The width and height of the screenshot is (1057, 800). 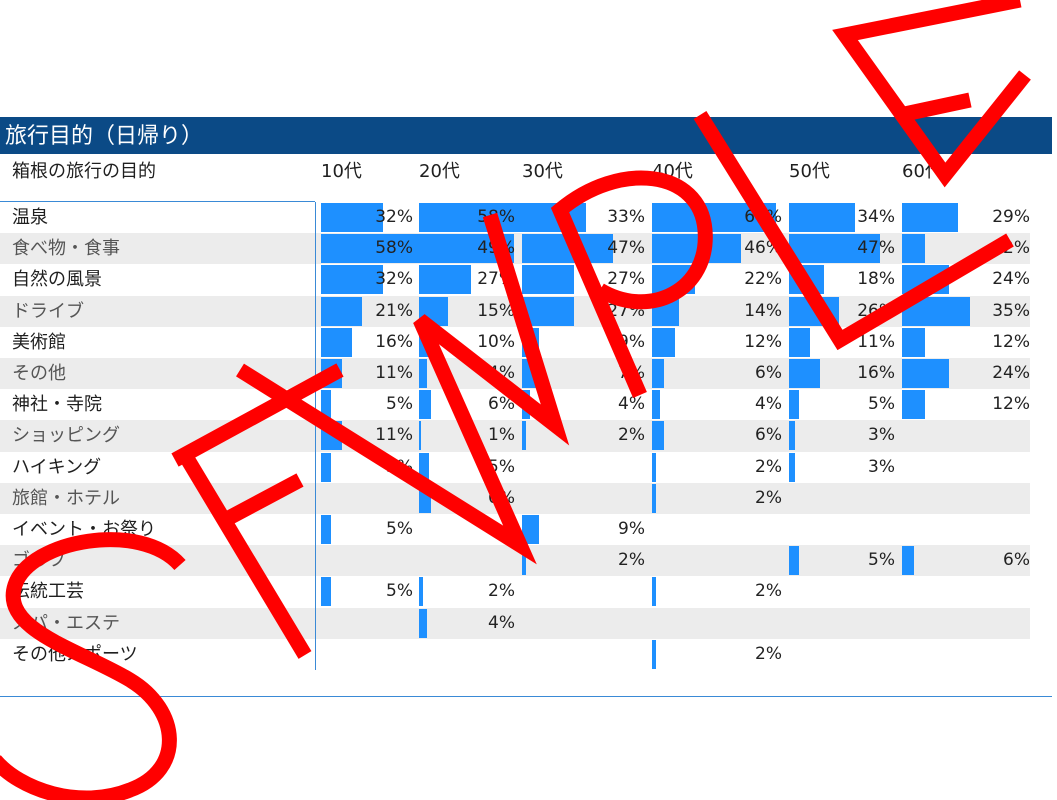 I want to click on column-header: 60代~, so click(x=930, y=171).